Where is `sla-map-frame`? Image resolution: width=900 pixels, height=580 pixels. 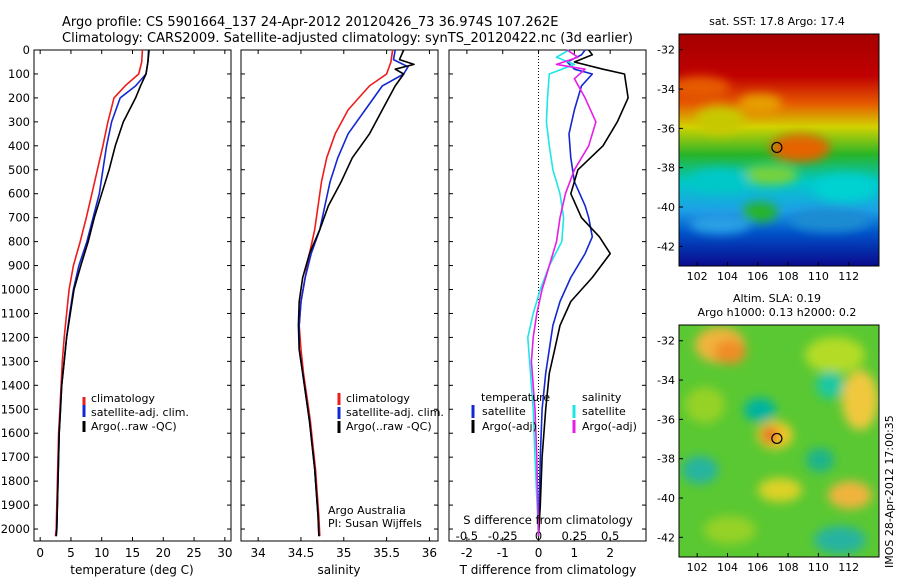
sla-map-frame is located at coordinates (779, 441).